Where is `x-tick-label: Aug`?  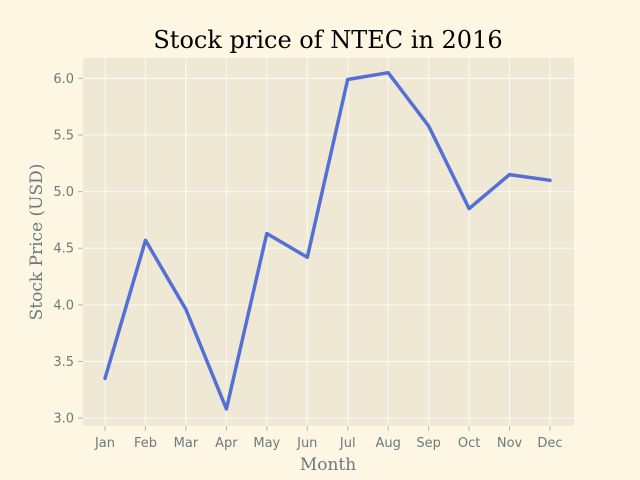 x-tick-label: Aug is located at coordinates (387, 443).